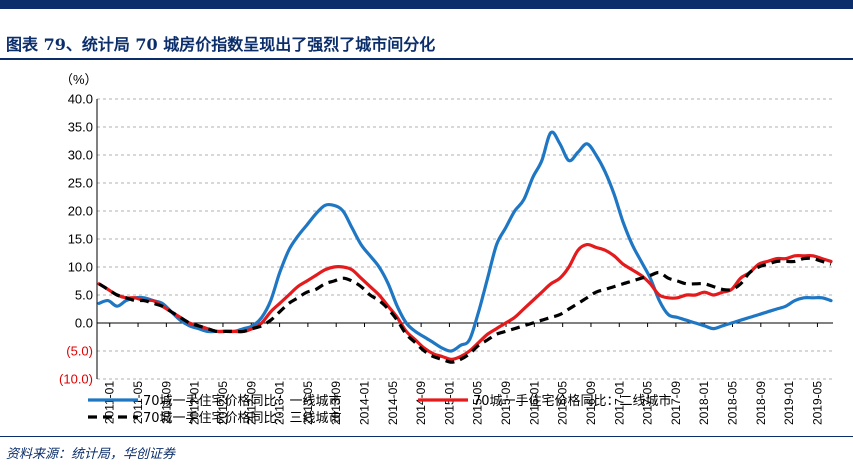 The image size is (853, 476). Describe the element at coordinates (166, 402) in the screenshot. I see `x-tick-label: 2011-09` at that location.